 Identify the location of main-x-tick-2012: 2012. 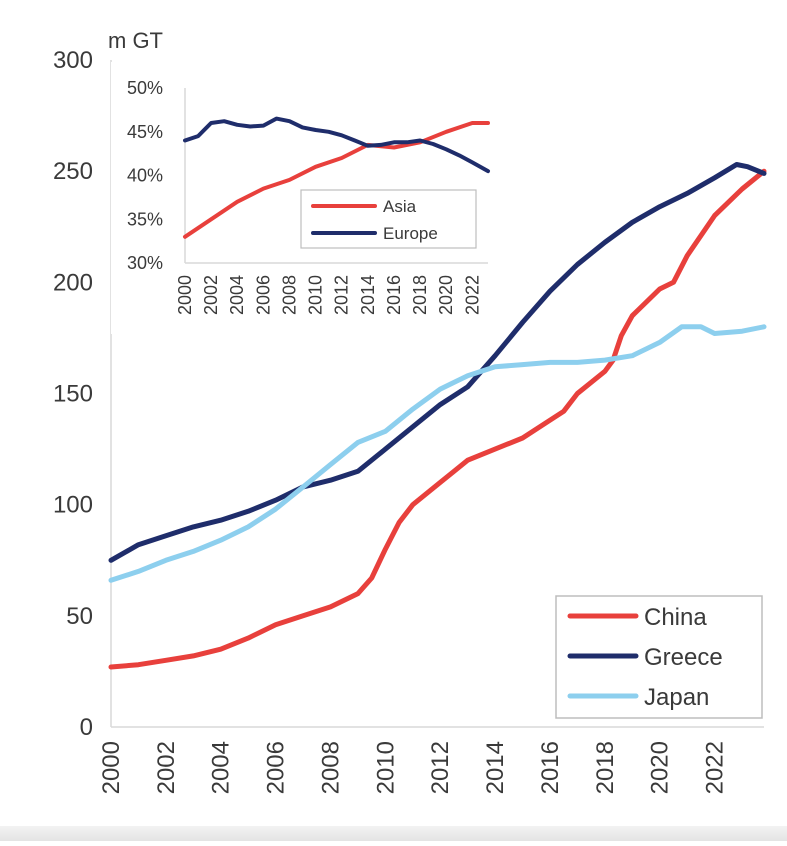
(440, 767).